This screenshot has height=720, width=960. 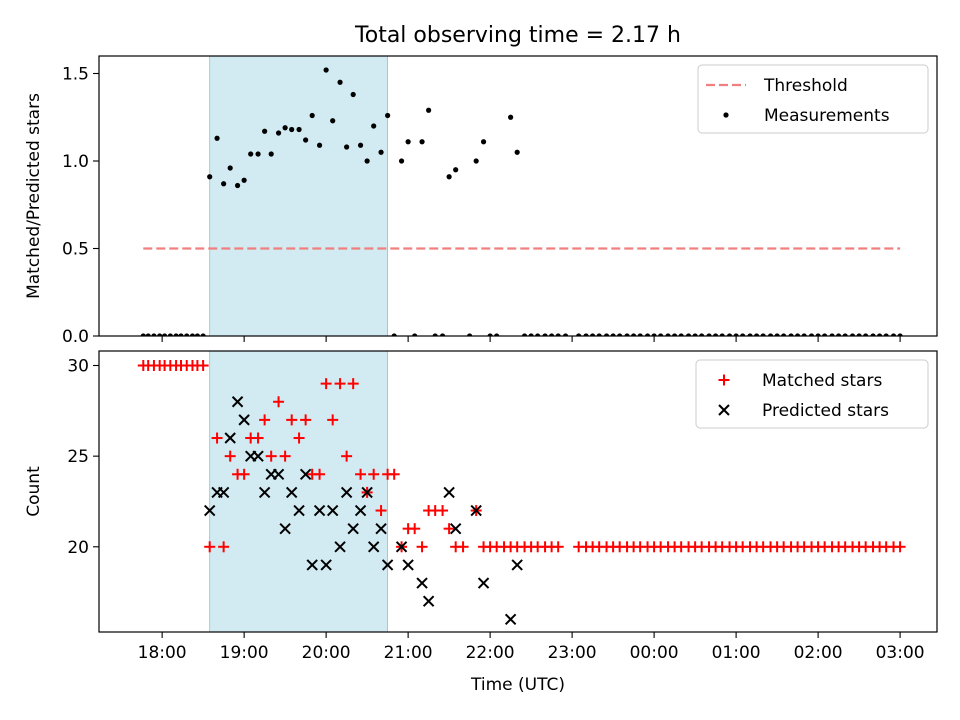 What do you see at coordinates (517, 685) in the screenshot?
I see `bottom-x-axis-label: Time (UTC)` at bounding box center [517, 685].